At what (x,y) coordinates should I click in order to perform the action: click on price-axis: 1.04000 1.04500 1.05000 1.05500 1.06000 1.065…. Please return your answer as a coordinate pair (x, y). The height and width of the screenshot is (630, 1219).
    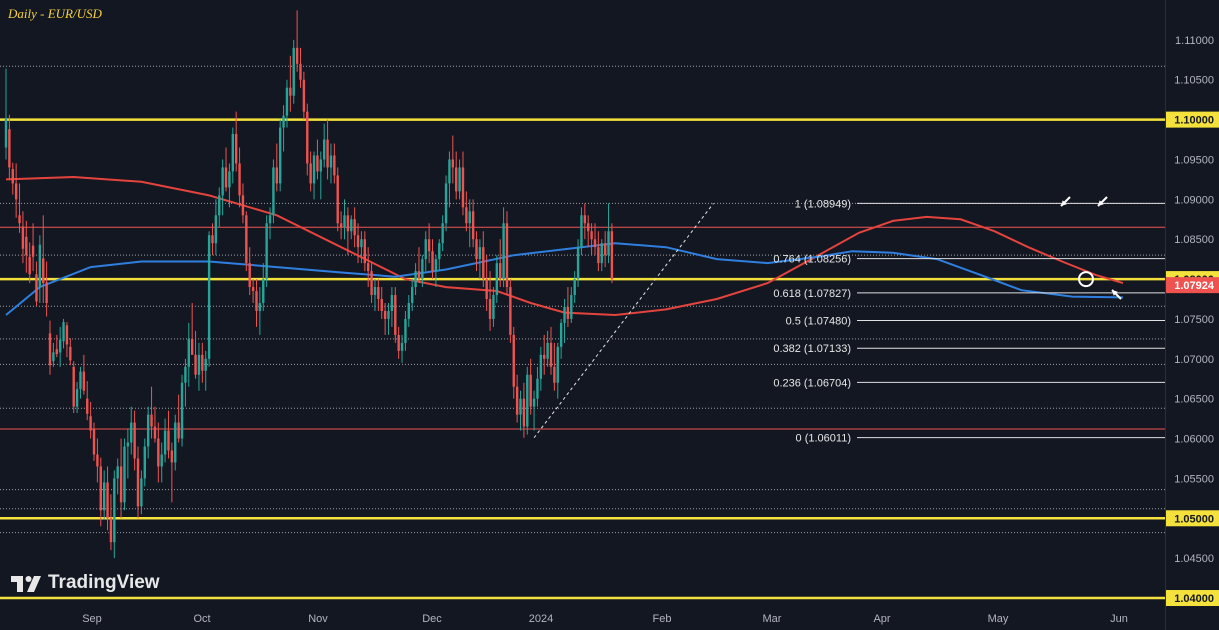
    Looking at the image, I should click on (1192, 315).